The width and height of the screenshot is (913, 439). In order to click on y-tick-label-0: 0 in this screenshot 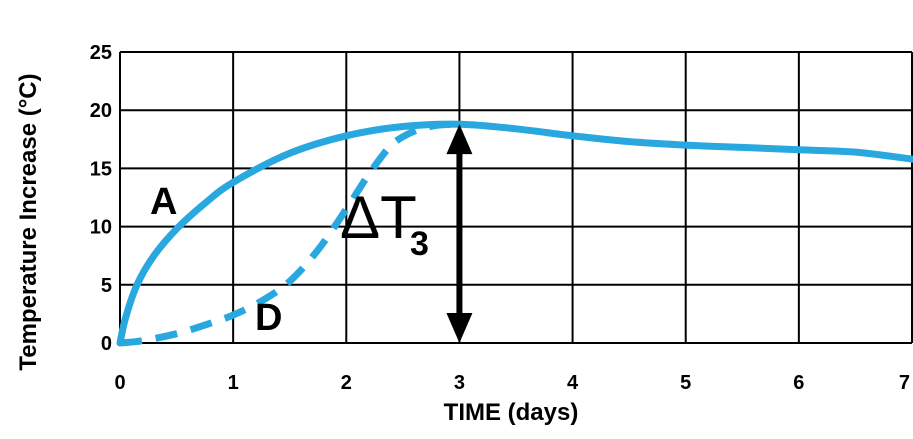, I will do `click(106, 344)`.